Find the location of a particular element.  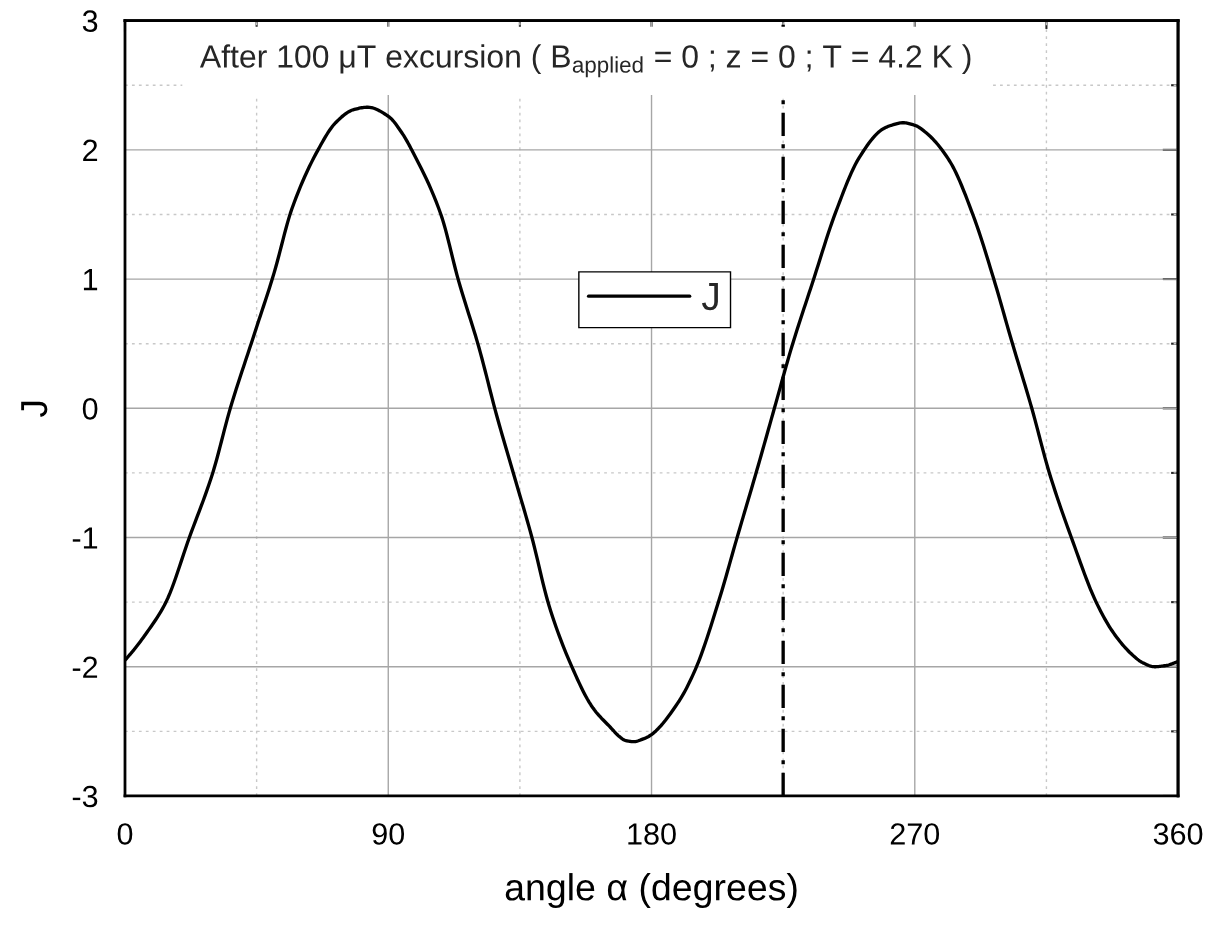

x-tick-label: 360 is located at coordinates (1178, 834).